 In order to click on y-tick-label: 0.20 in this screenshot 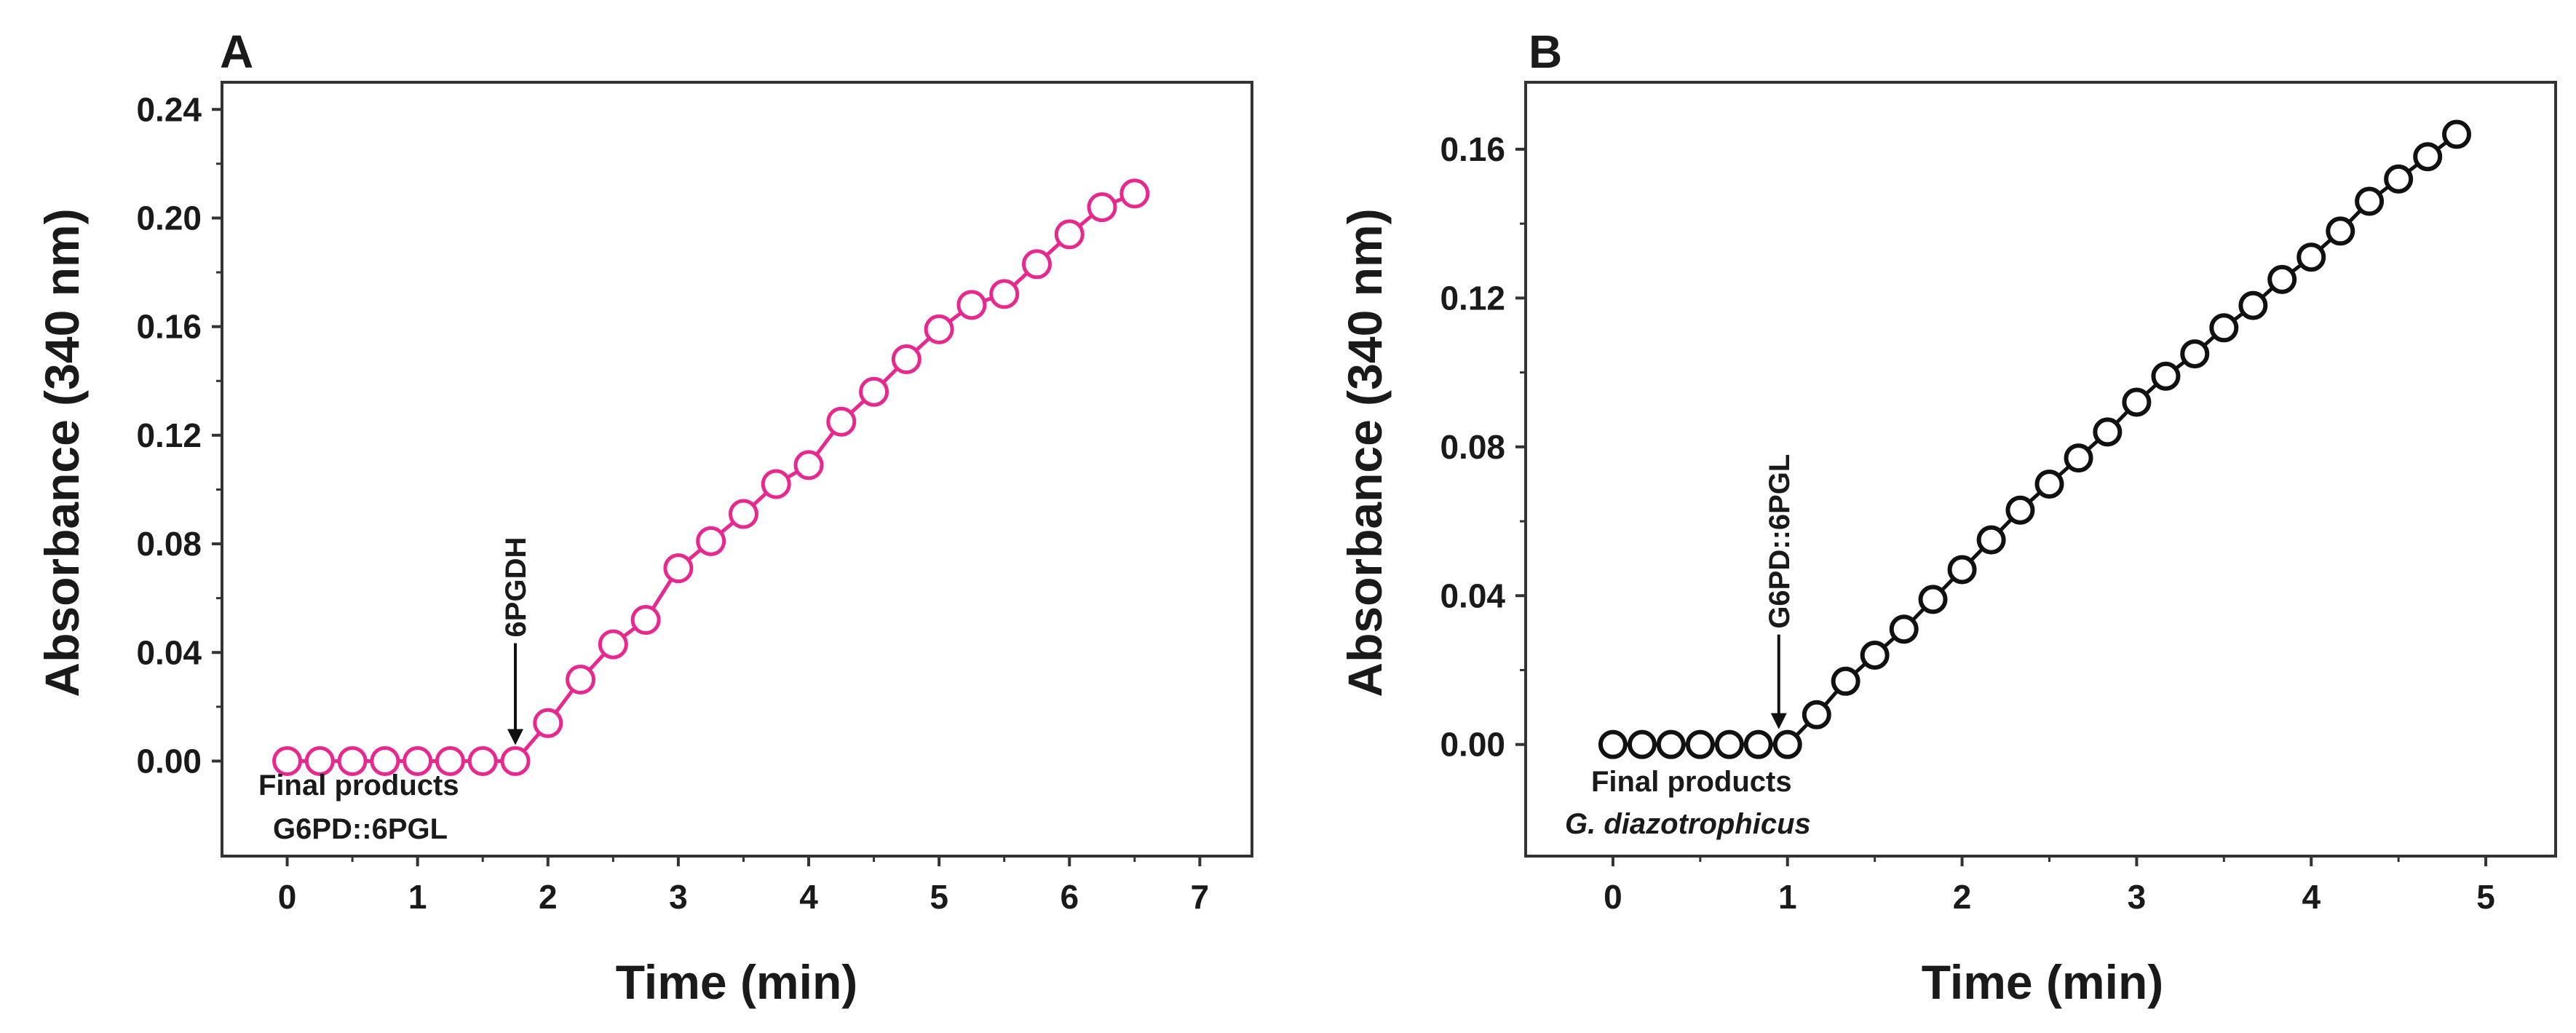, I will do `click(169, 218)`.